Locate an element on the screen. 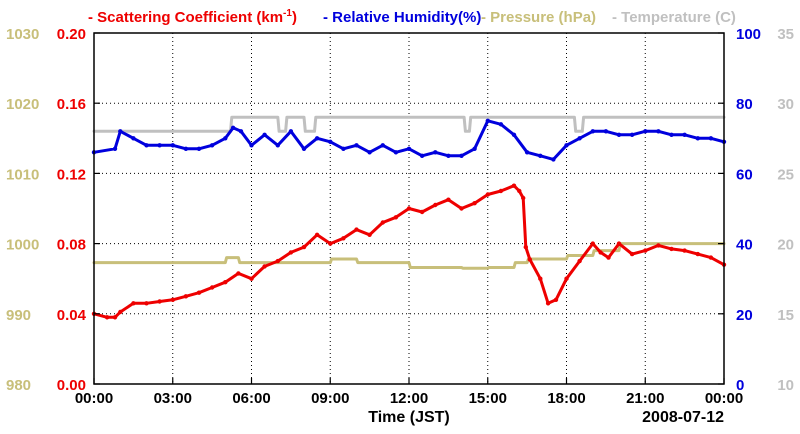 The width and height of the screenshot is (800, 434). legend-pressure: - Pressure (hPa) is located at coordinates (538, 17).